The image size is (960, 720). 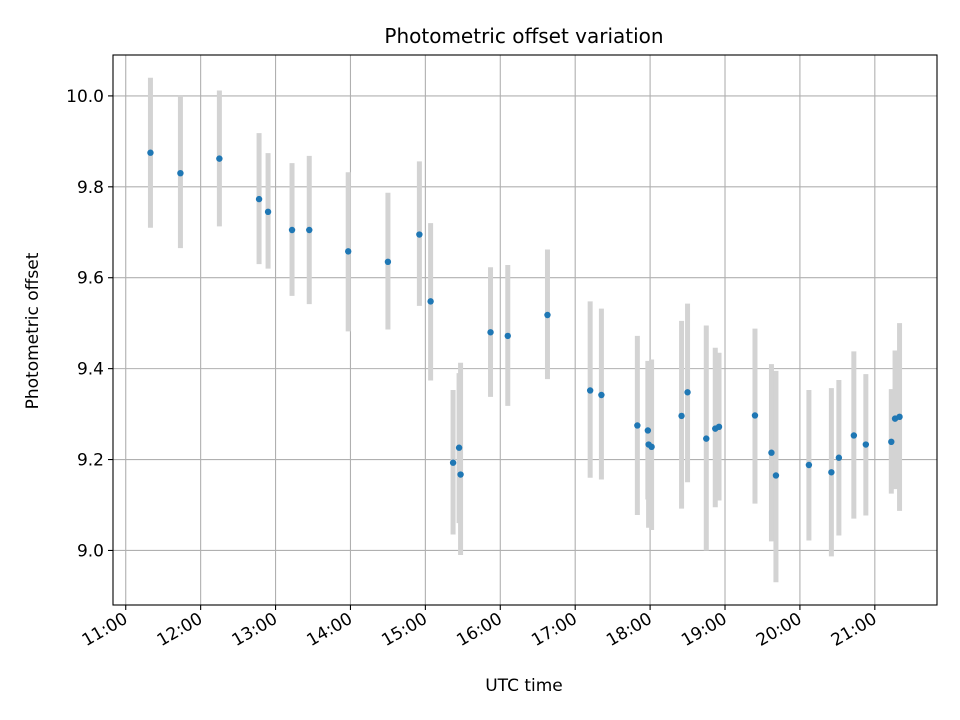 What do you see at coordinates (90, 188) in the screenshot?
I see `y-tick-label: 9.8` at bounding box center [90, 188].